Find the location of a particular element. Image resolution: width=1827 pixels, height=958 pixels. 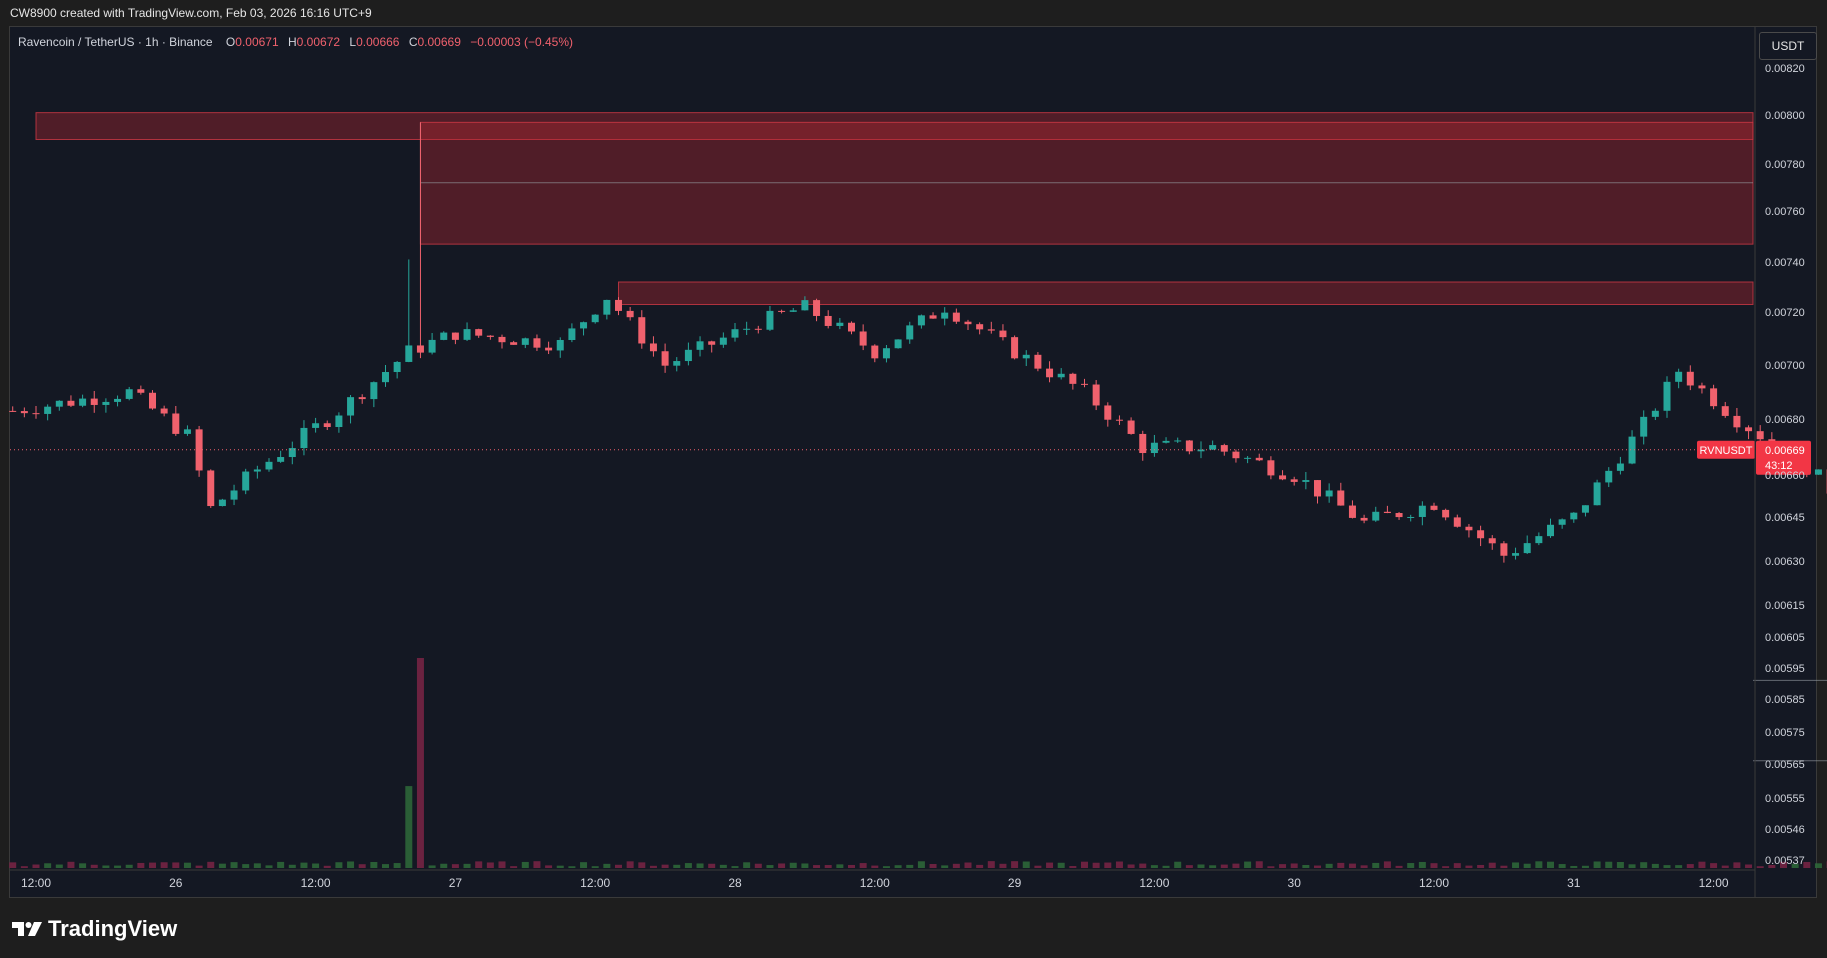

last-price-countdown: 43:12 is located at coordinates (1779, 466).